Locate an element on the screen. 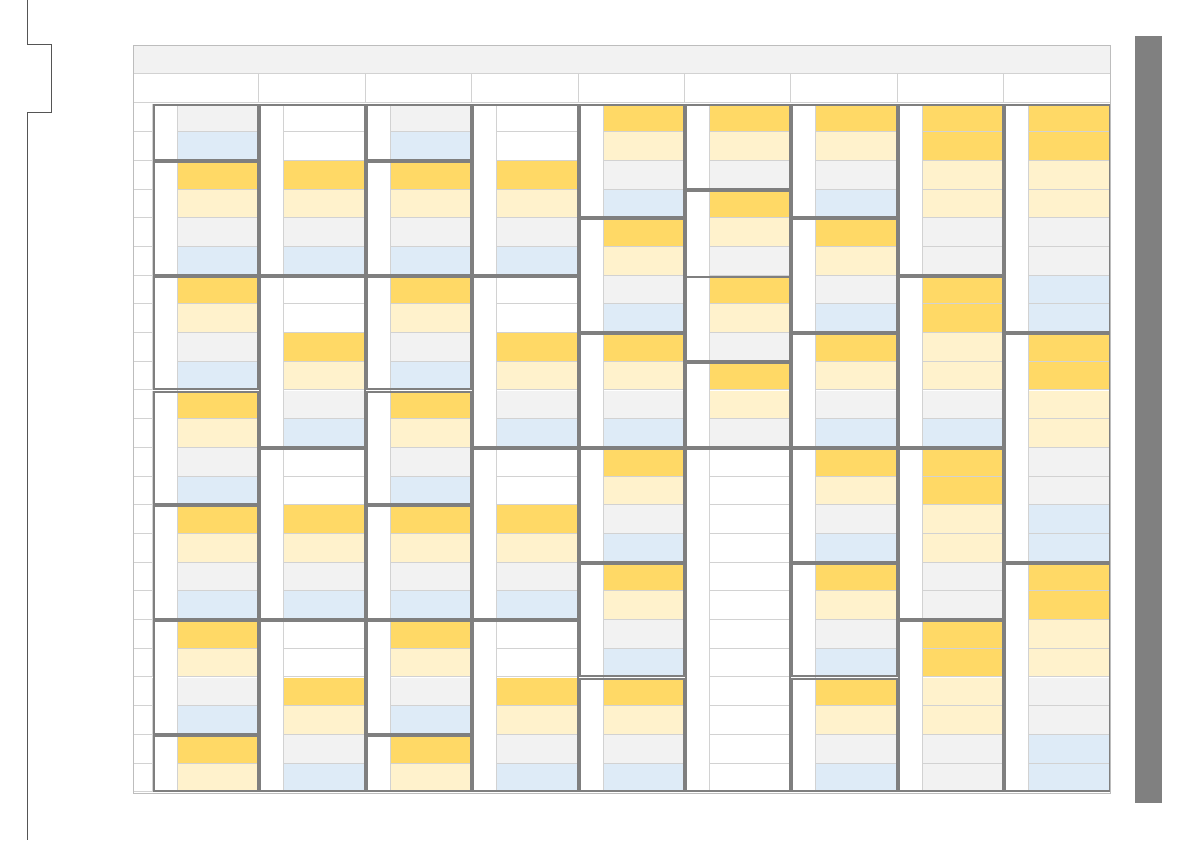 This screenshot has width=1192, height=843. column-header is located at coordinates (525, 88).